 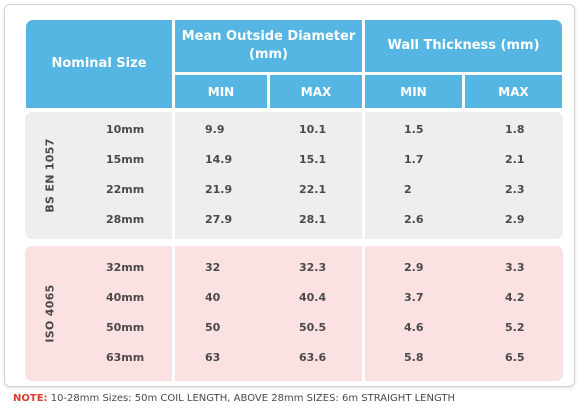 What do you see at coordinates (125, 327) in the screenshot?
I see `nominal-size-cell: 50mm` at bounding box center [125, 327].